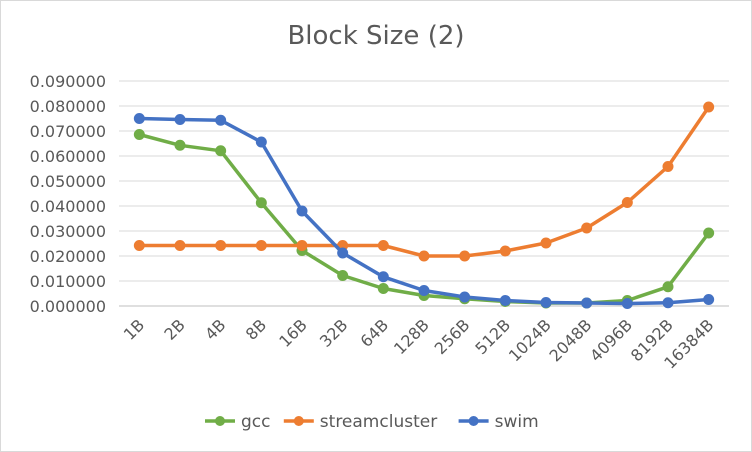 The image size is (752, 452). What do you see at coordinates (68, 281) in the screenshot?
I see `y-tick-label: 0.010000` at bounding box center [68, 281].